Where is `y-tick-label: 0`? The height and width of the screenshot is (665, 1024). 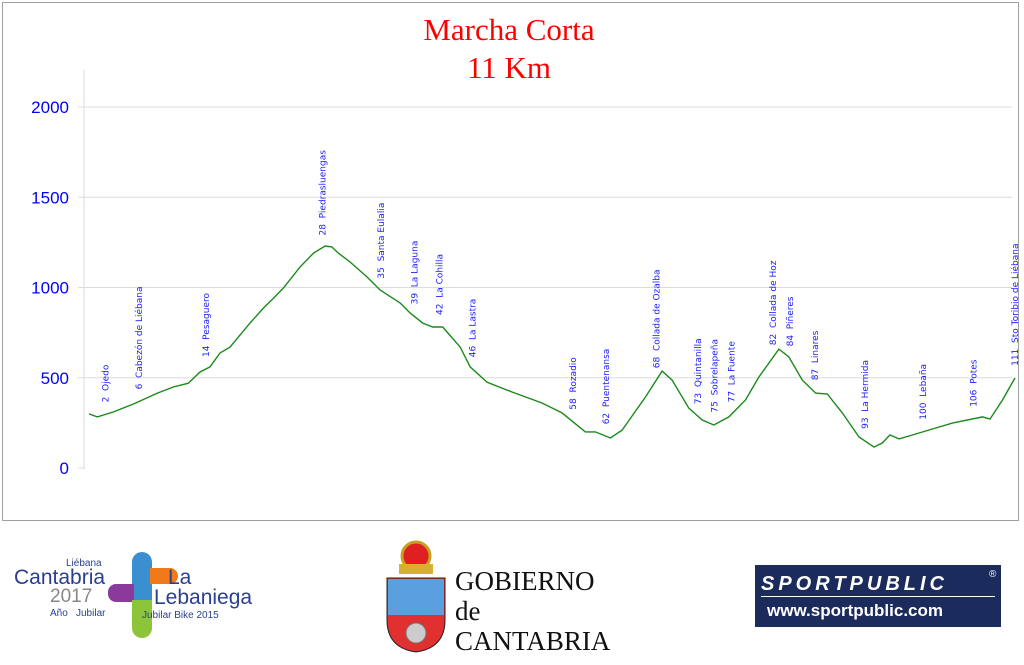 y-tick-label: 0 is located at coordinates (64, 468).